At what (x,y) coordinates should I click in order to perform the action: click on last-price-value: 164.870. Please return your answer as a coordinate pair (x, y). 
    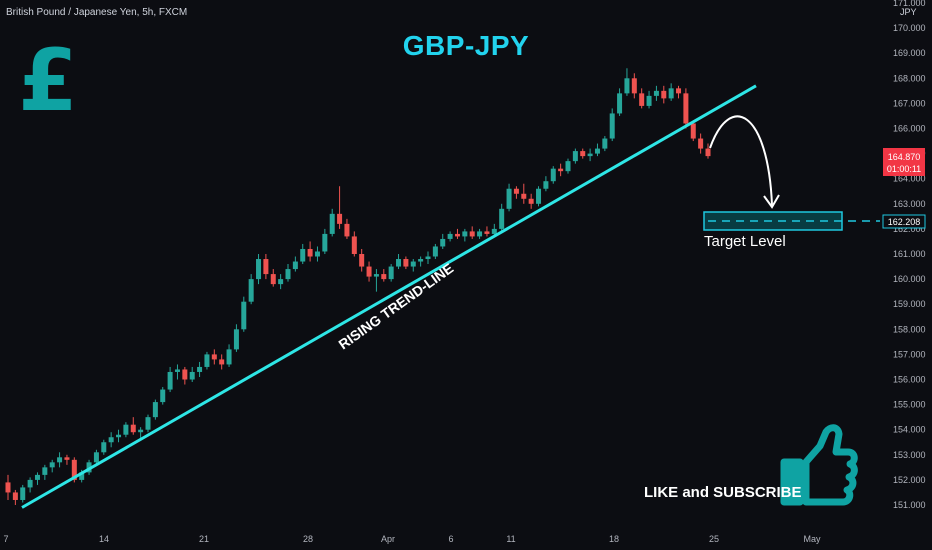
    Looking at the image, I should click on (904, 157).